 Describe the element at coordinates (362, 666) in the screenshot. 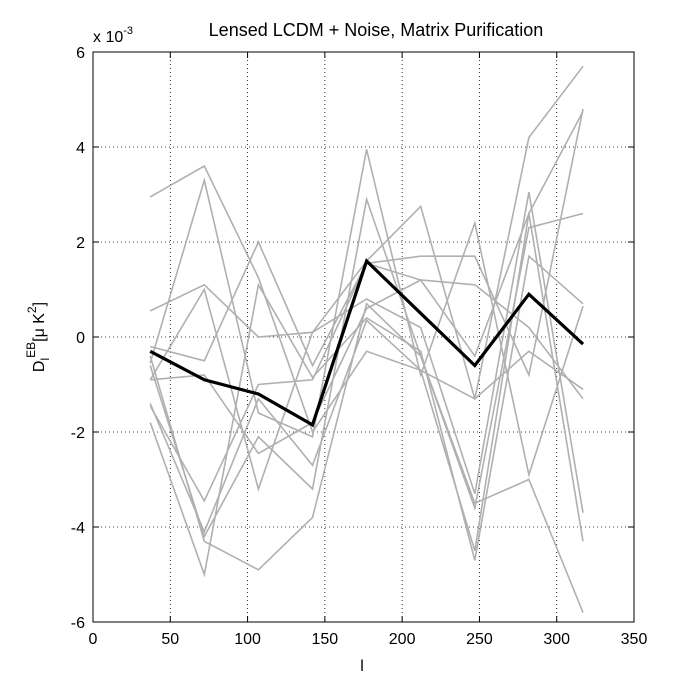

I see `x-axis-label: l` at that location.